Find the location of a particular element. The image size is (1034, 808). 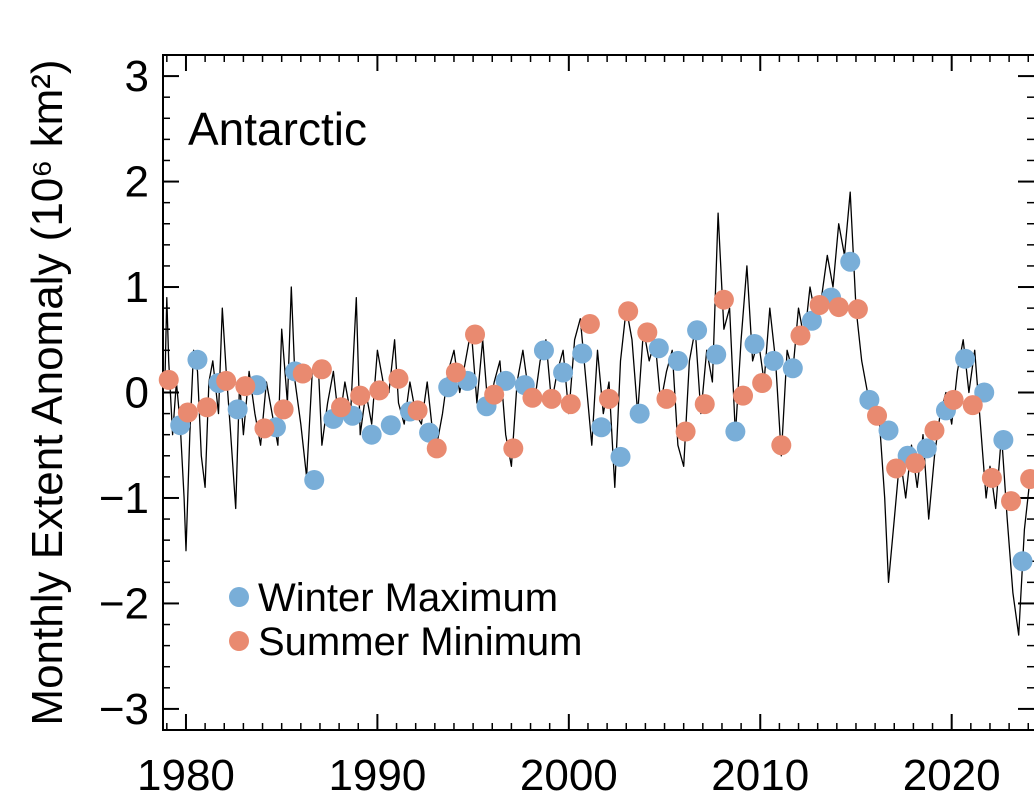

legend-marker-winter-maximum is located at coordinates (239, 597).